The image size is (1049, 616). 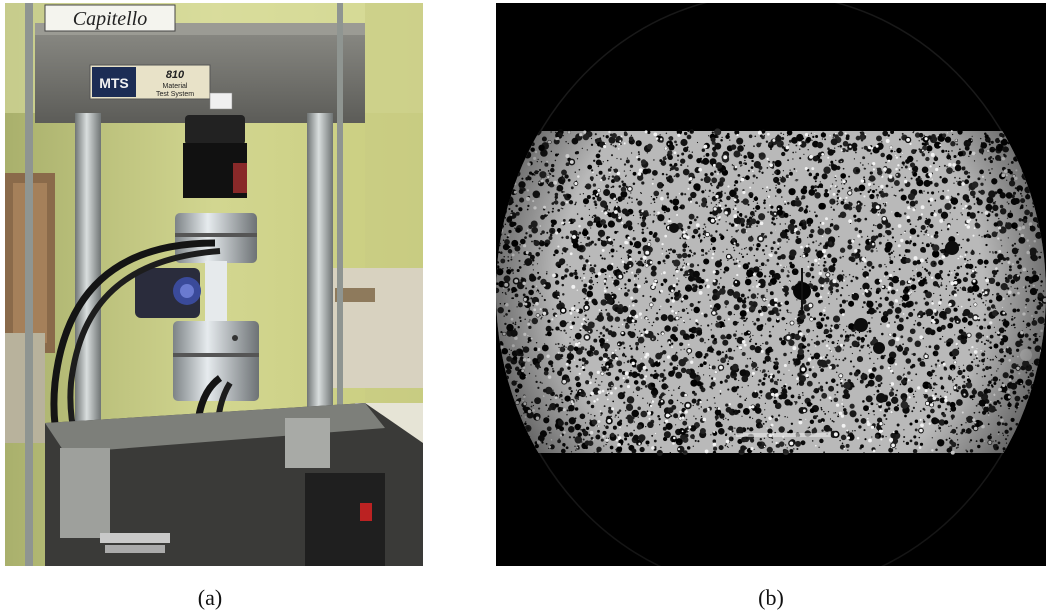 I want to click on load-cell-ring, so click(x=215, y=130).